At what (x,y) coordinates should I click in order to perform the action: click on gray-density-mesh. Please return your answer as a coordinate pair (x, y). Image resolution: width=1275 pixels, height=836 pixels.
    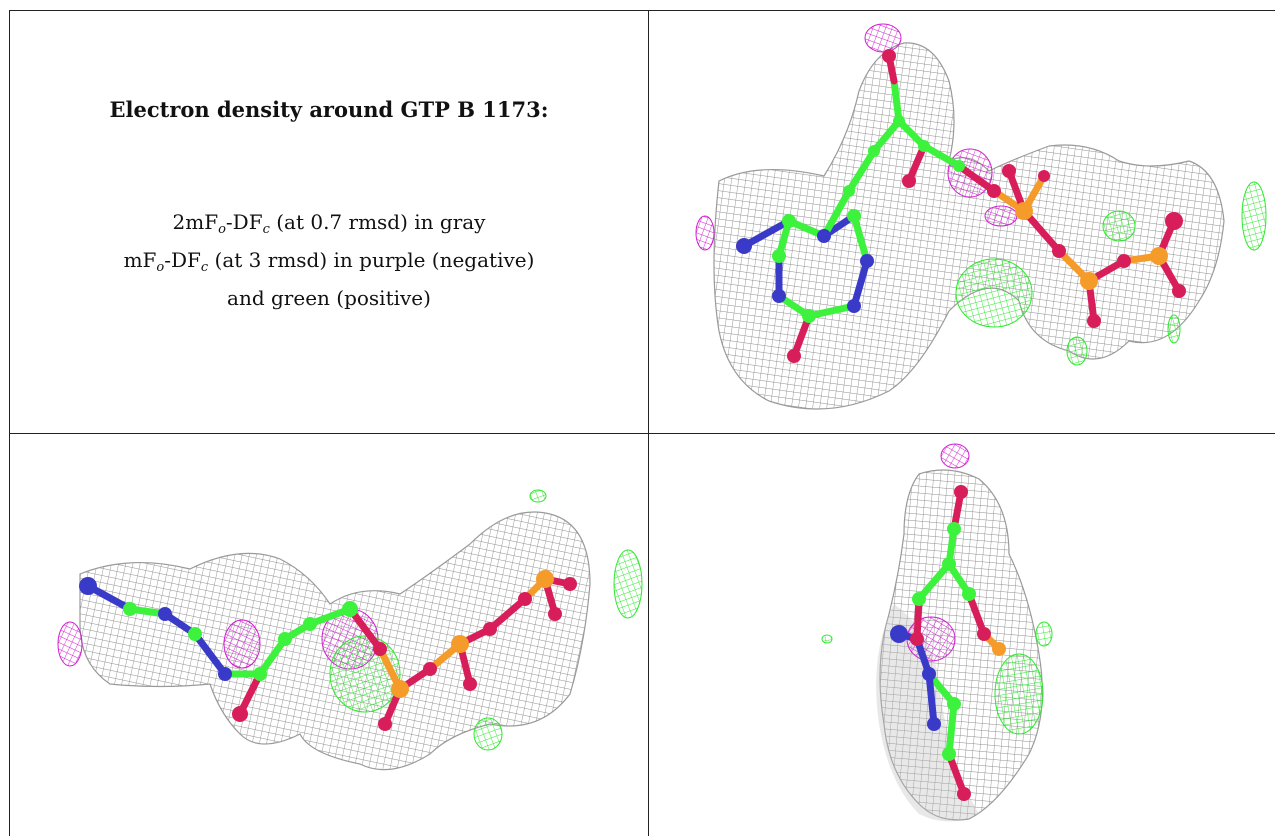
    Looking at the image, I should click on (961, 645).